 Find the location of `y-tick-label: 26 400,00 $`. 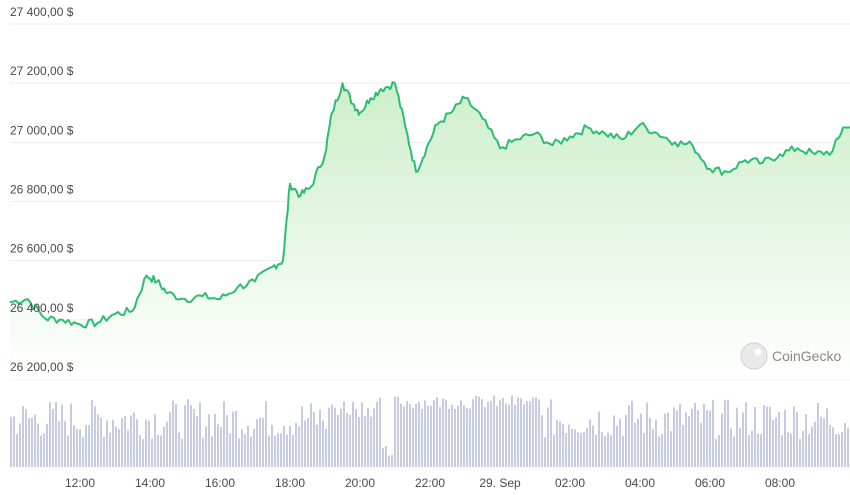

y-tick-label: 26 400,00 $ is located at coordinates (42, 308).